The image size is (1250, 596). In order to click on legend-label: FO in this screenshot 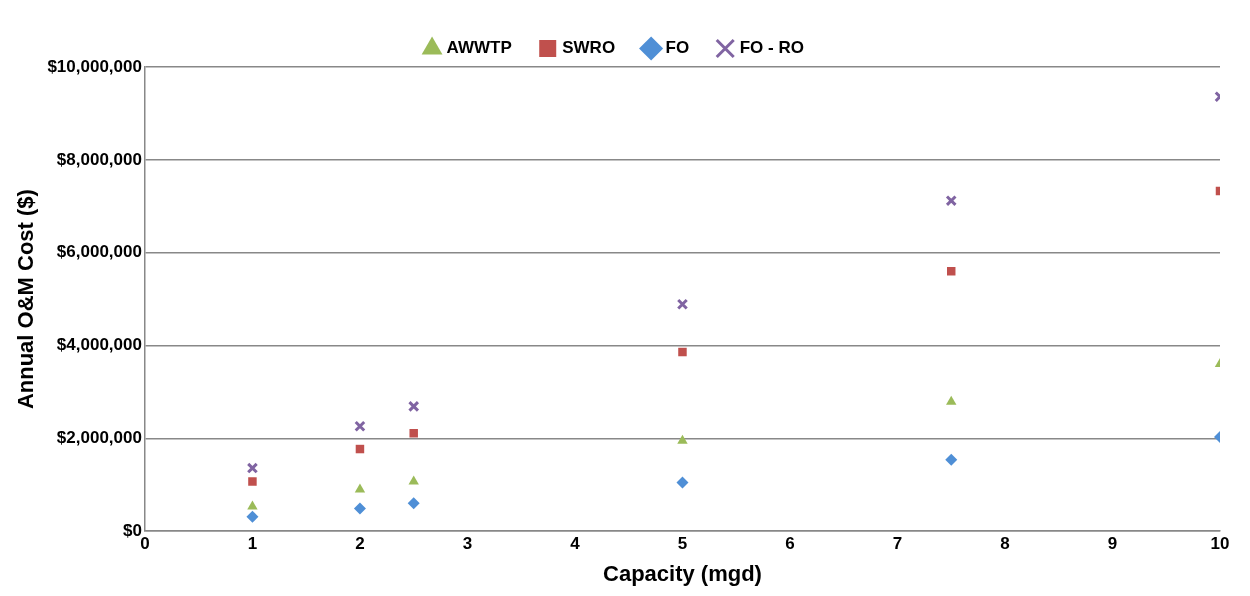, I will do `click(677, 48)`.